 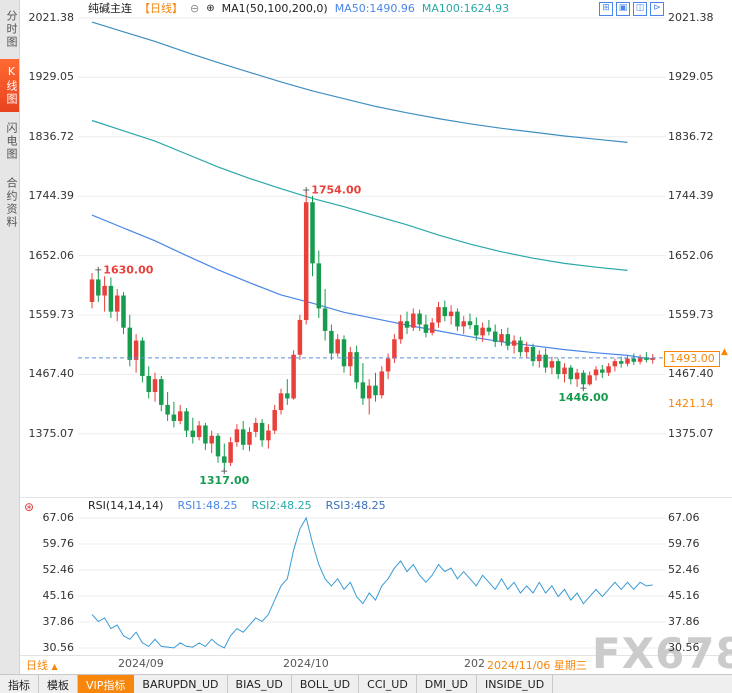 What do you see at coordinates (606, 9) in the screenshot?
I see `pan-icon: ⊞` at bounding box center [606, 9].